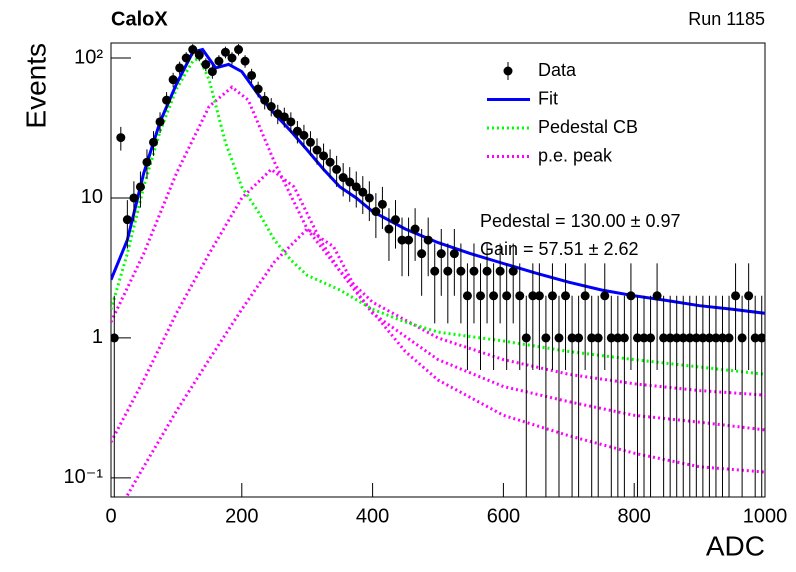  I want to click on fit-annotation: Gain = 57.51 ± 2.62, so click(559, 249).